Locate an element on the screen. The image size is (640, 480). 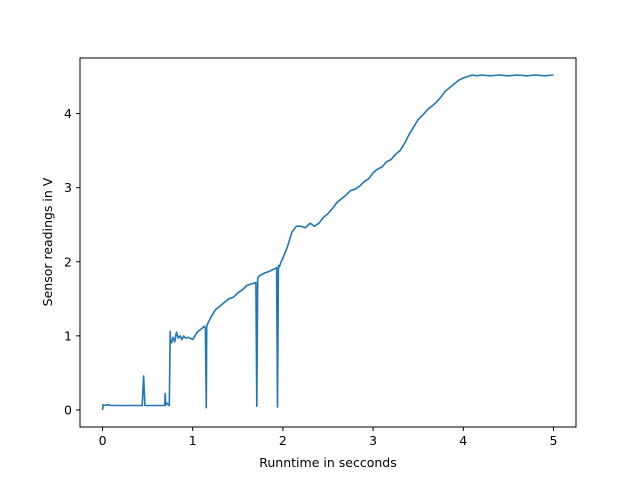
y-tick-label: 2 is located at coordinates (68, 261).